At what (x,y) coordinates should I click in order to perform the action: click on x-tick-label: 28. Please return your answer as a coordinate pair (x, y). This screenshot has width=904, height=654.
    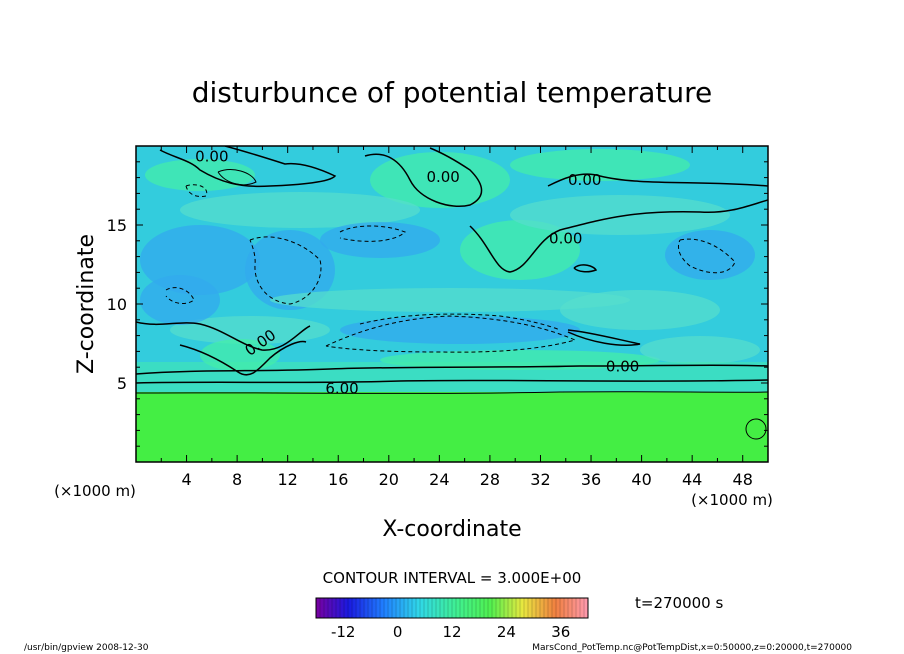
    Looking at the image, I should click on (490, 479).